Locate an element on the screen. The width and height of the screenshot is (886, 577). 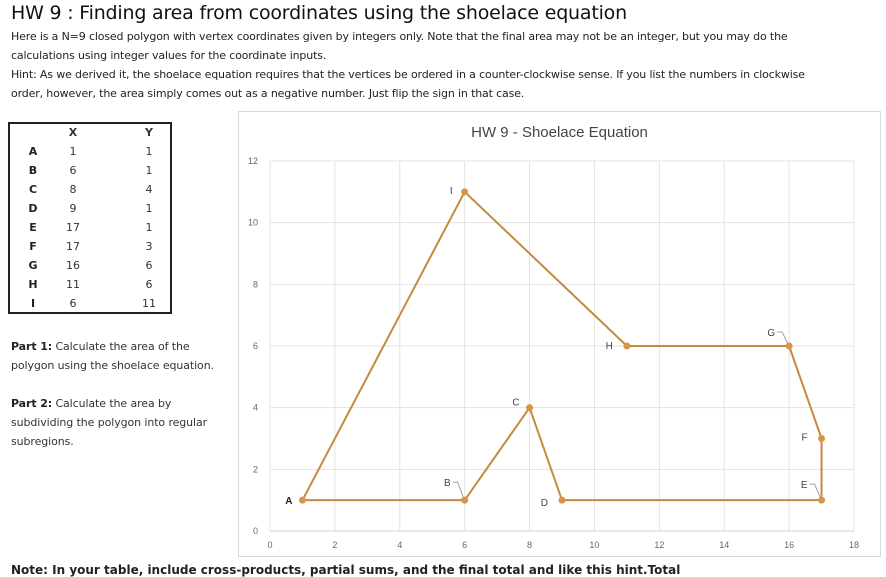
x-tick-label: 16 is located at coordinates (789, 545).